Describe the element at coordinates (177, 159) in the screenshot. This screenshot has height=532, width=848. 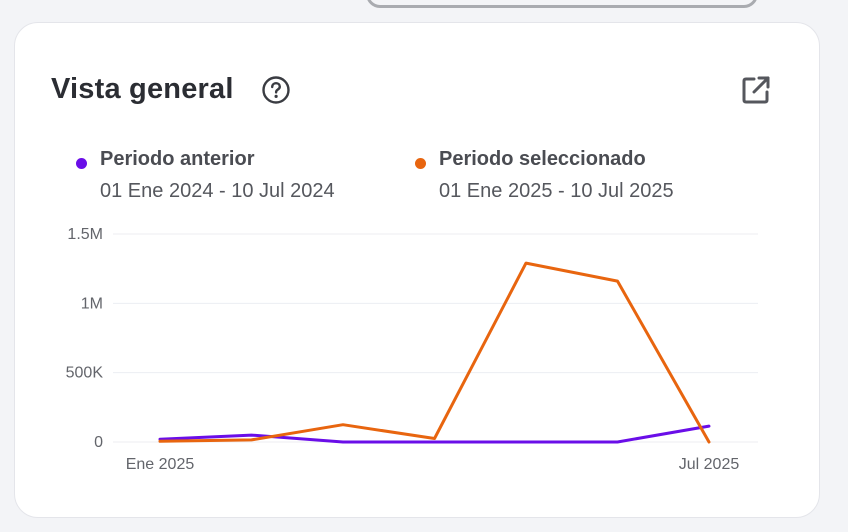
I see `legend-name-previous: Periodo anterior` at that location.